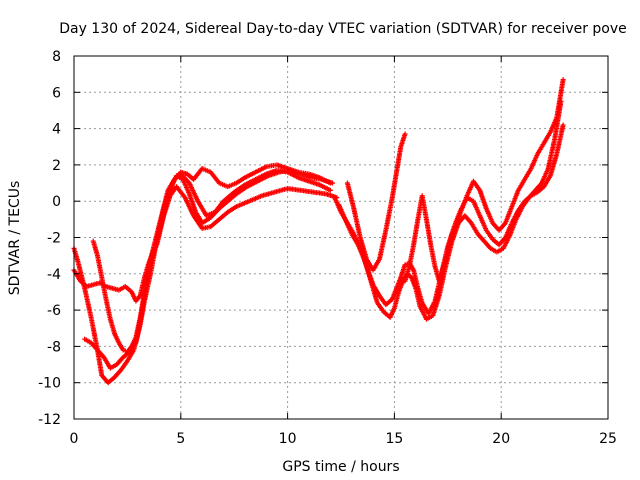 Image resolution: width=640 pixels, height=480 pixels. Describe the element at coordinates (288, 439) in the screenshot. I see `x-tick-label: 10` at that location.